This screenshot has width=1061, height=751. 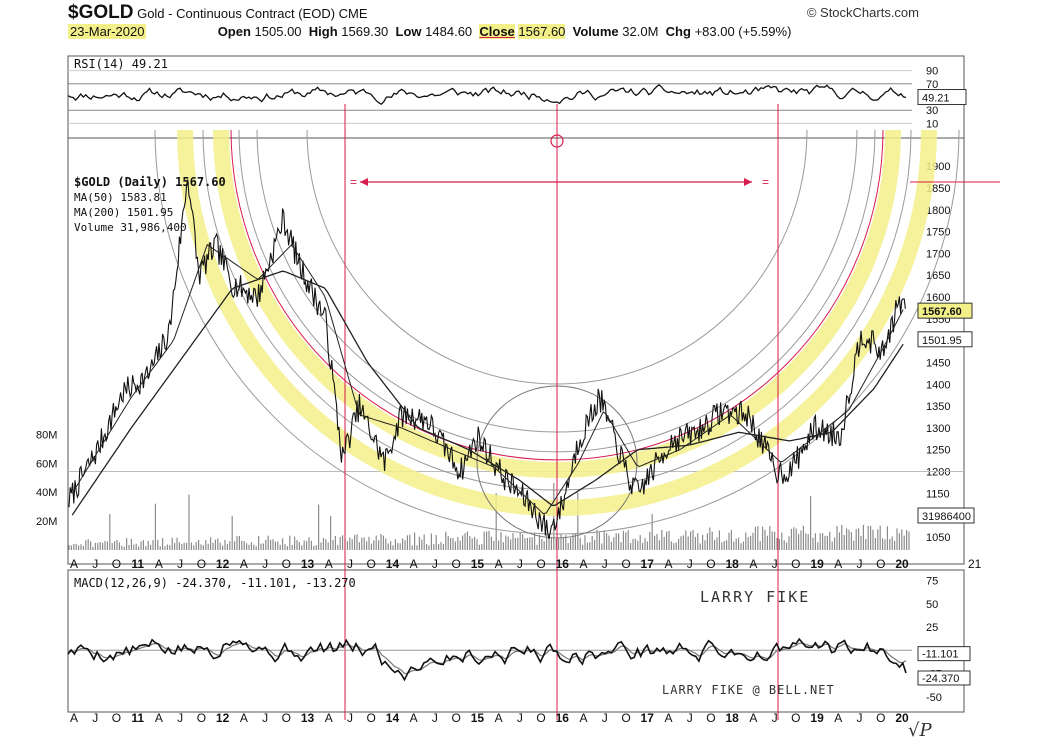 I want to click on volume-bars, so click(x=489, y=516).